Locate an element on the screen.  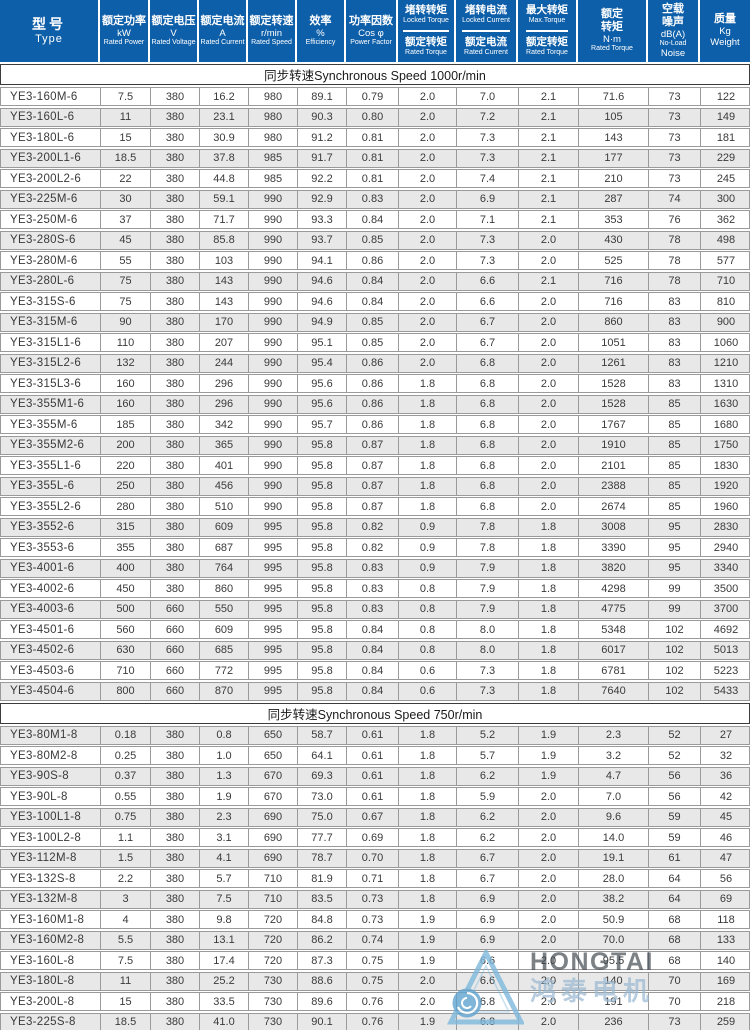
cell-no-load-noise: 85 is located at coordinates (675, 486).